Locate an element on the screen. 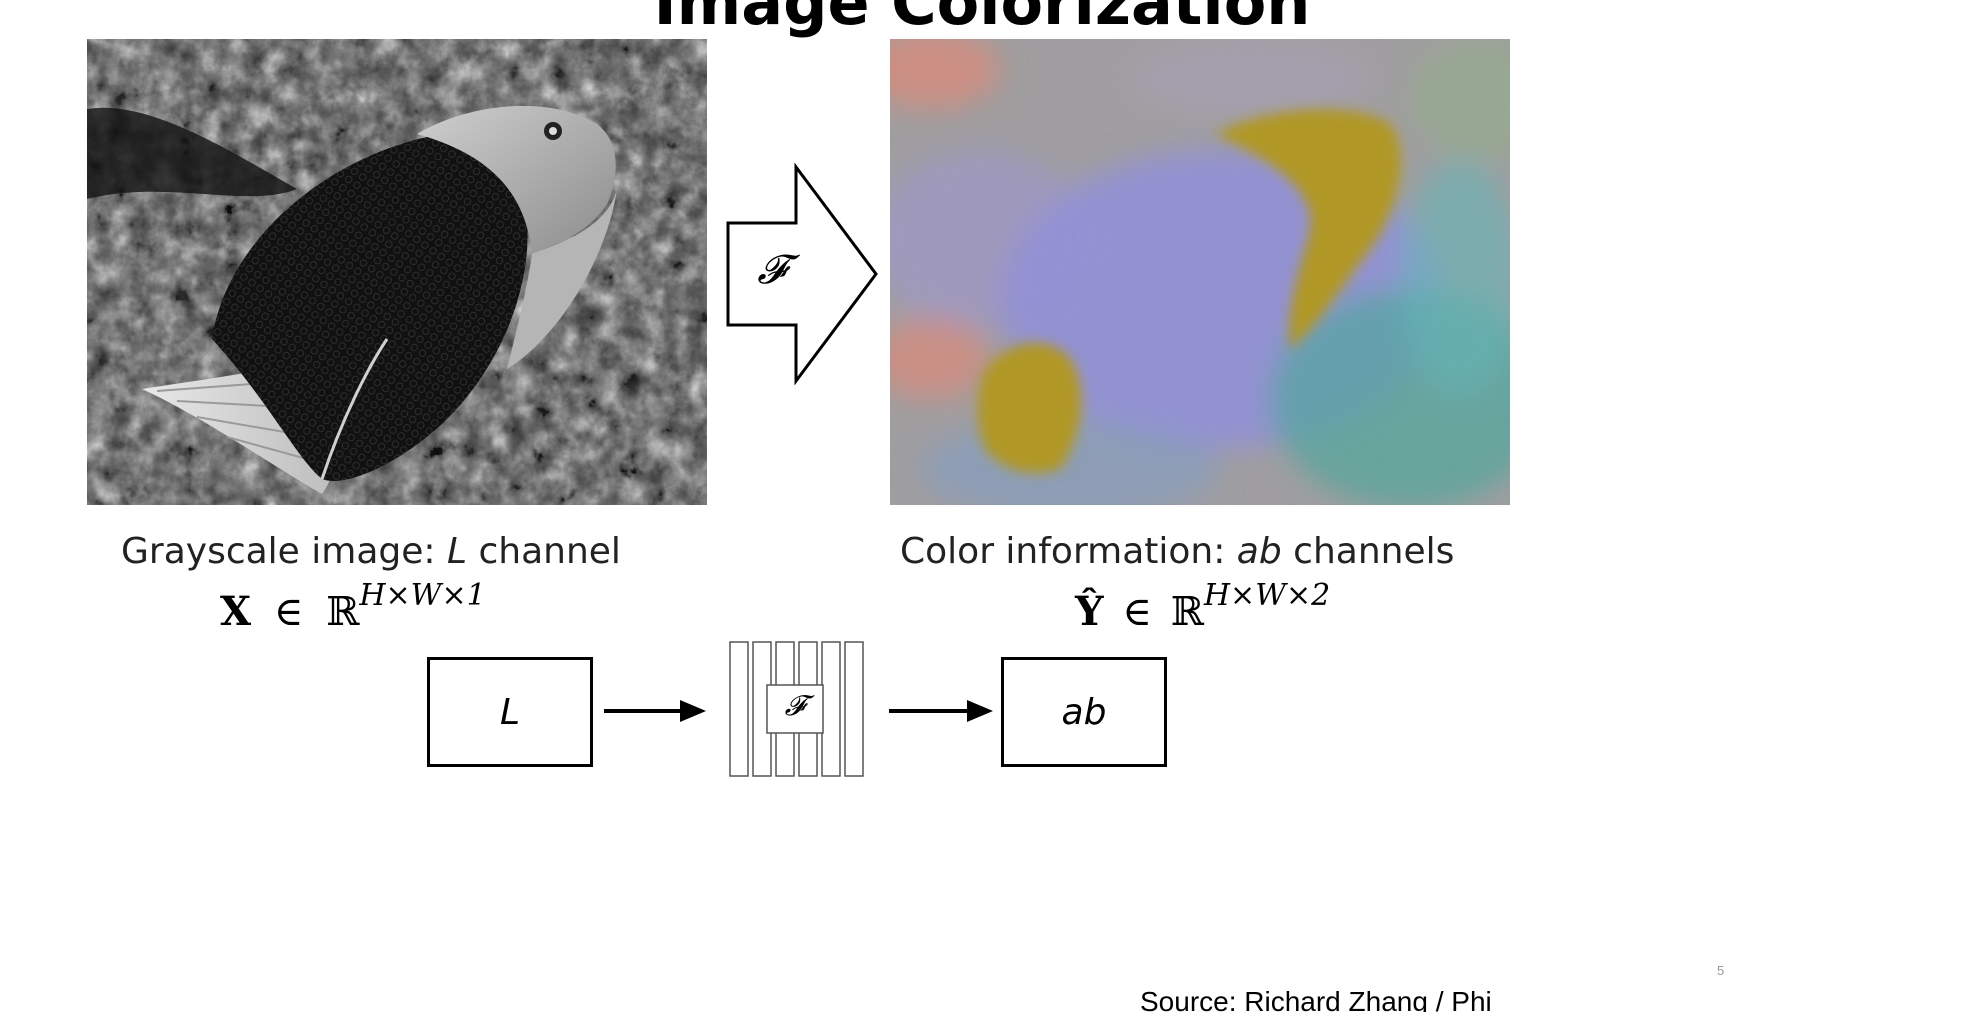 The image size is (1964, 1012). slide-title-clip: Image Colorization is located at coordinates (982, 20).